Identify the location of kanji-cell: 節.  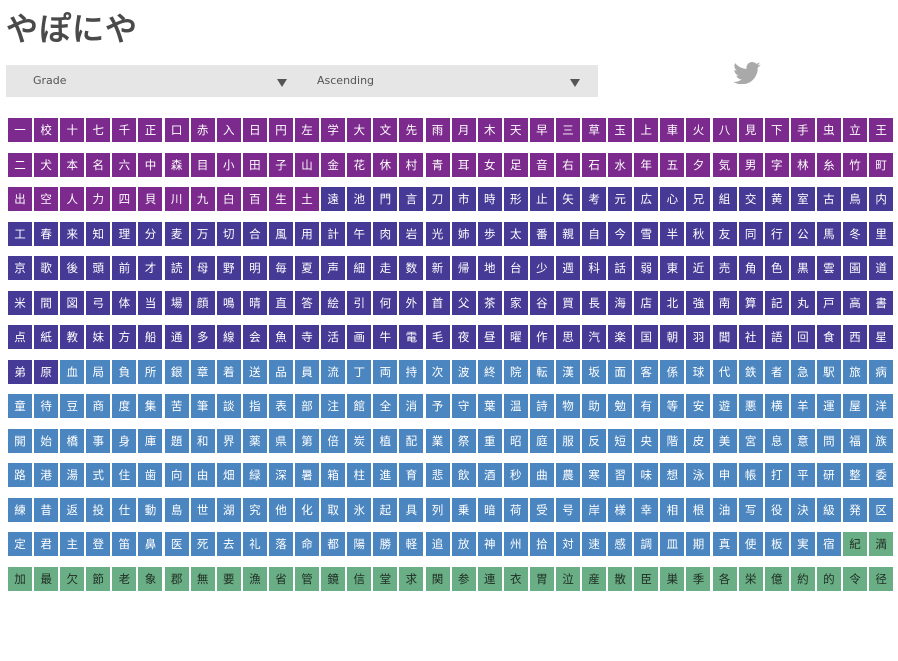
(98, 578).